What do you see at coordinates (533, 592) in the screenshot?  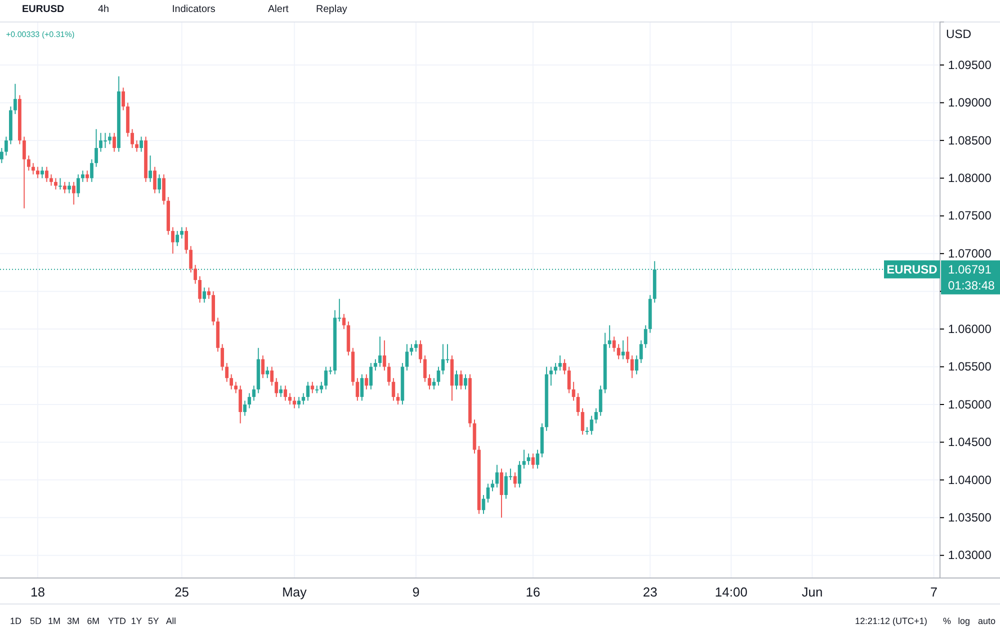 I see `x-tick-label: 16` at bounding box center [533, 592].